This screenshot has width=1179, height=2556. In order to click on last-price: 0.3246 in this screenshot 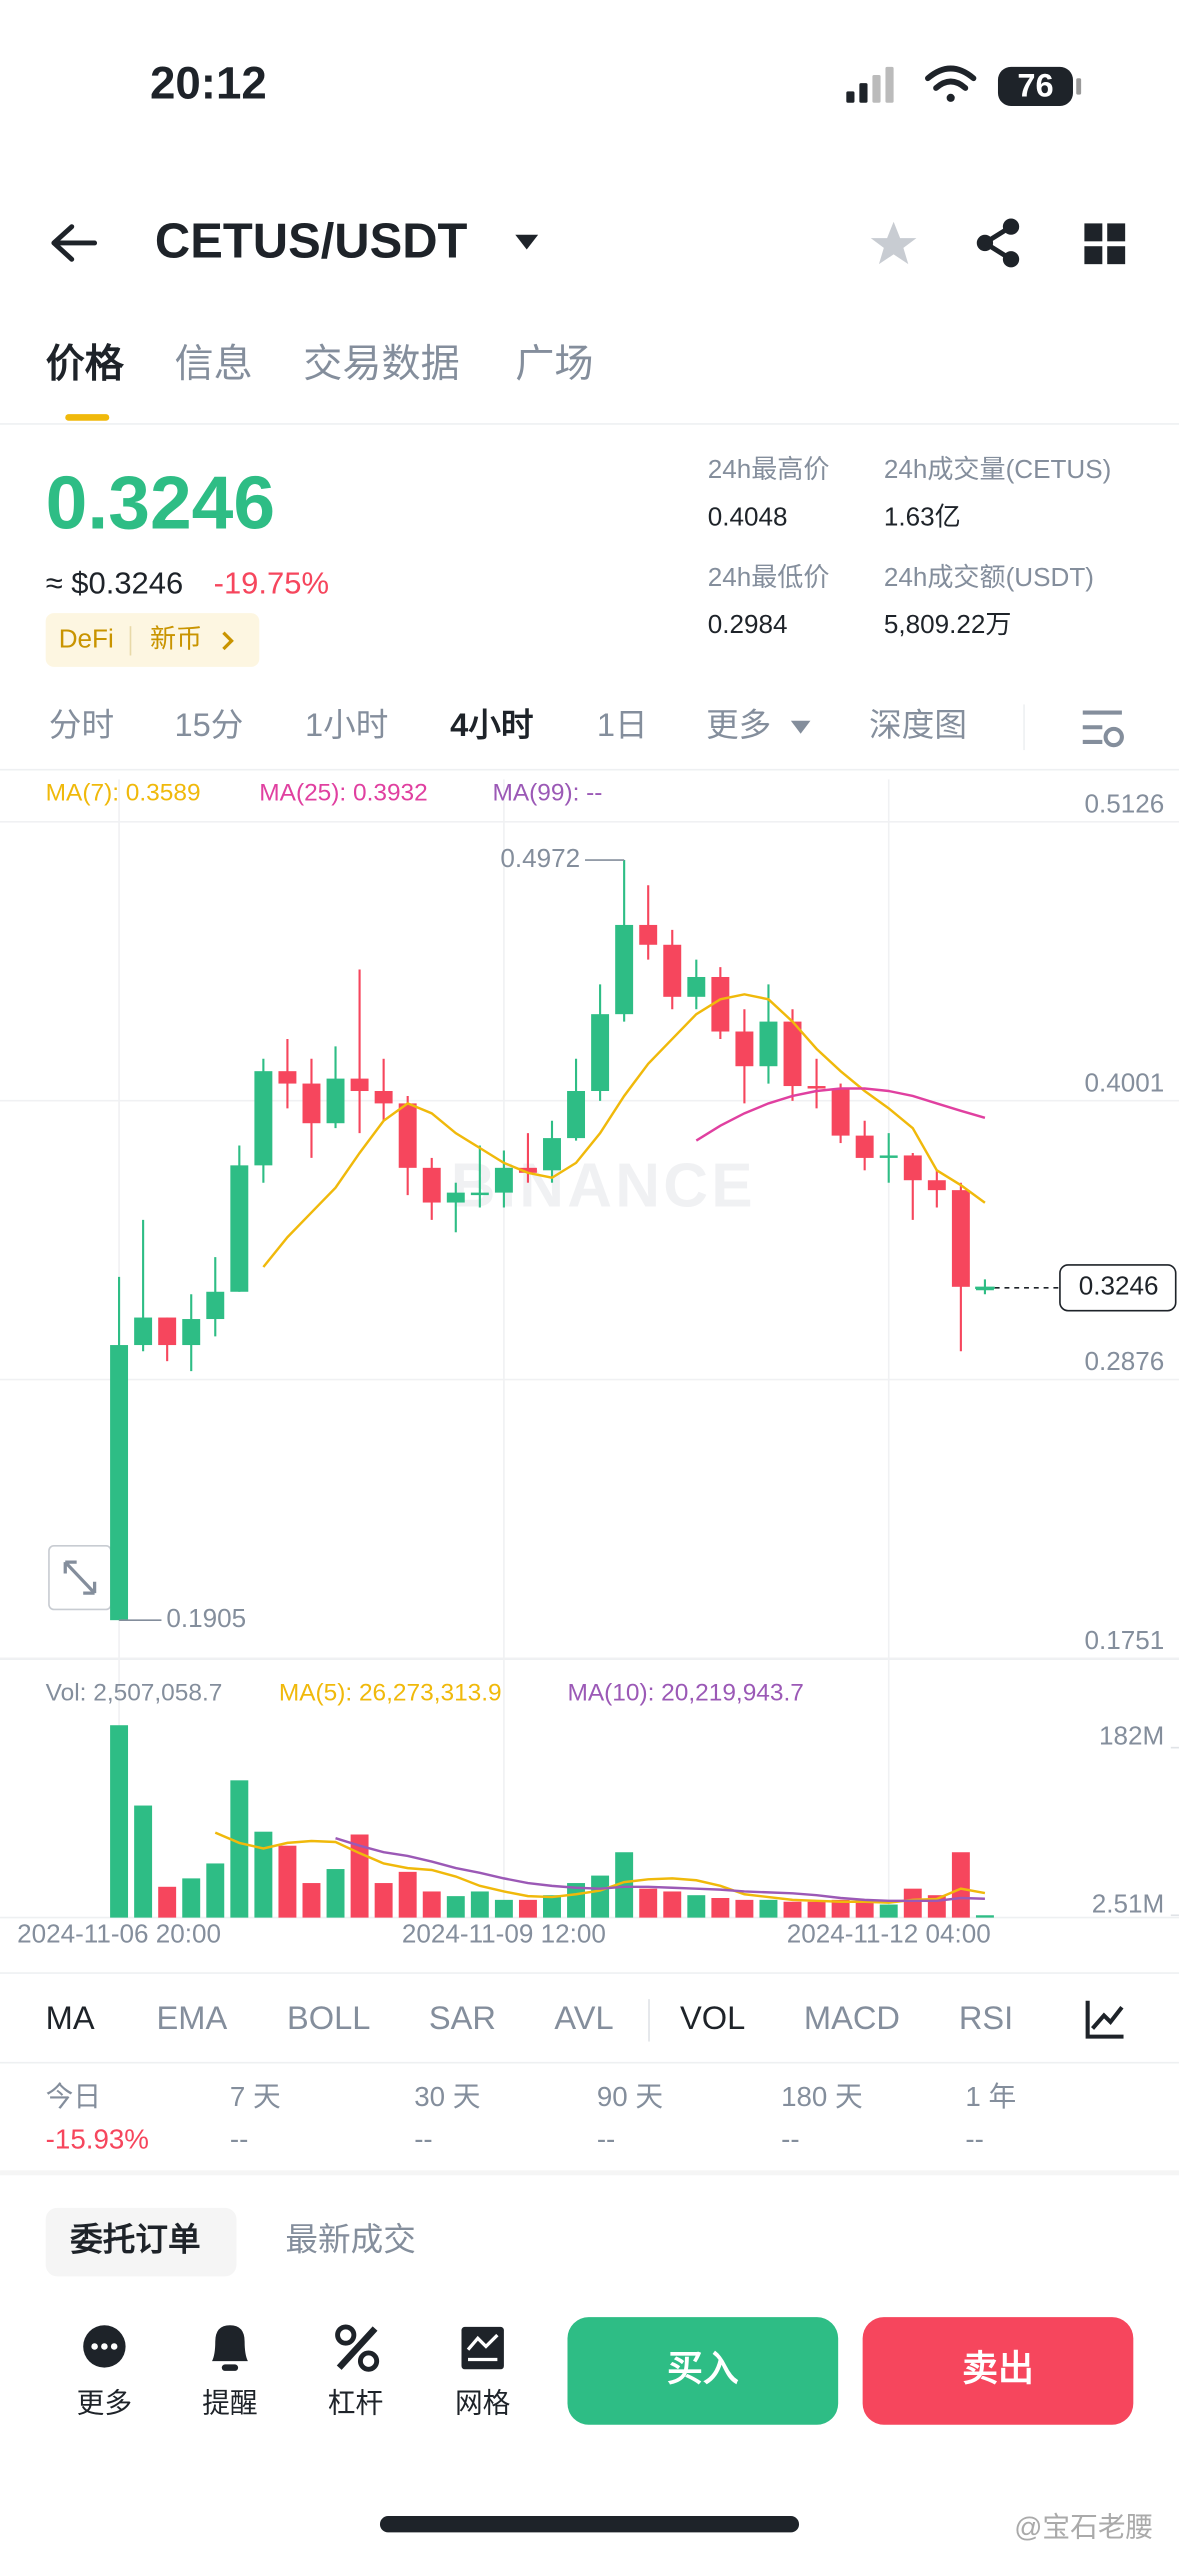, I will do `click(160, 503)`.